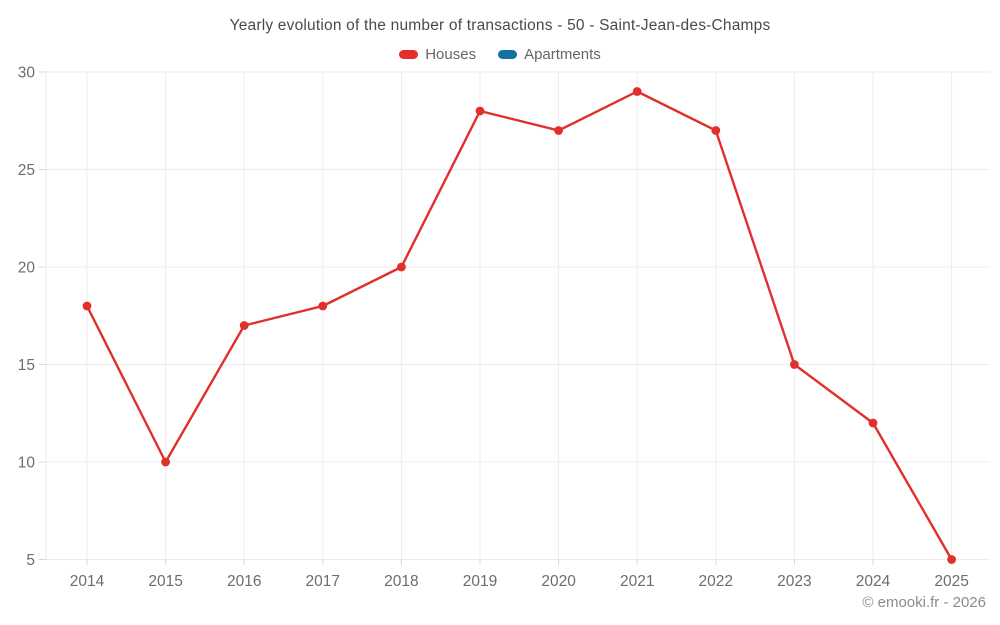 This screenshot has height=625, width=1000. I want to click on x-axis-label: 2019, so click(480, 581).